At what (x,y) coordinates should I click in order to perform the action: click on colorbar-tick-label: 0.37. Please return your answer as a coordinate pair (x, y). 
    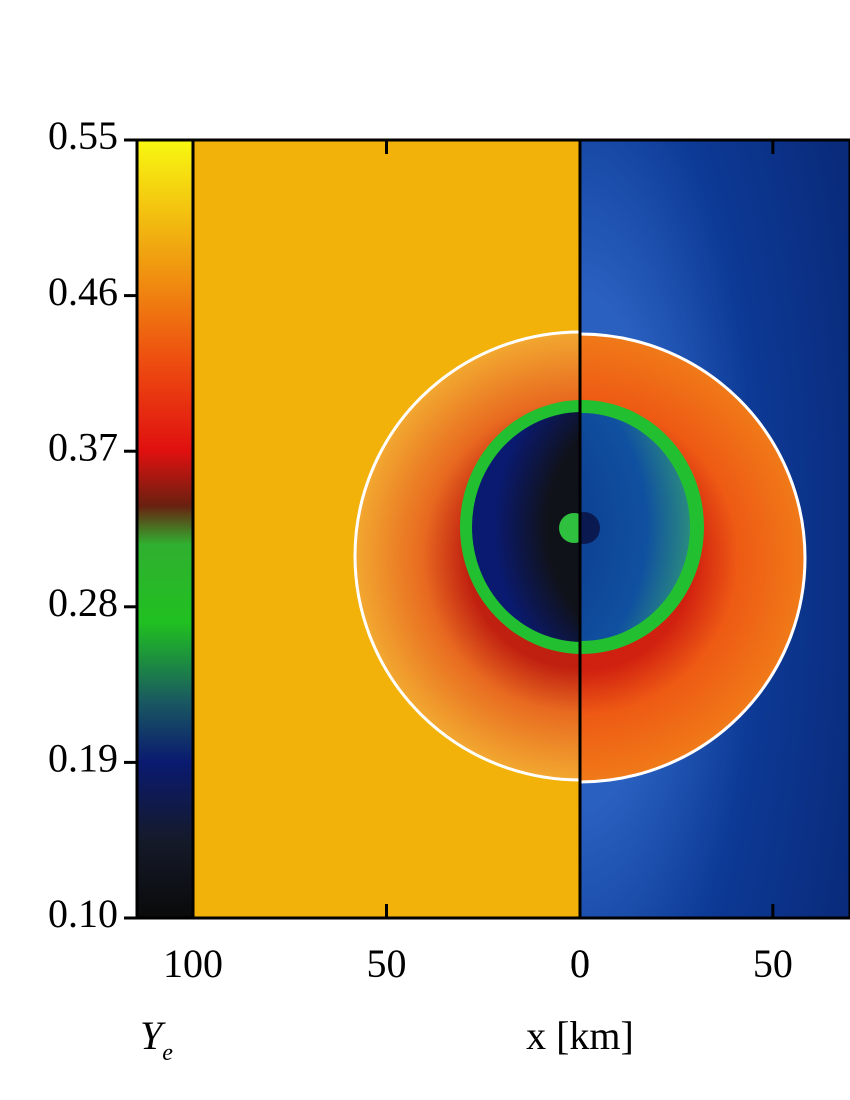
    Looking at the image, I should click on (83, 446).